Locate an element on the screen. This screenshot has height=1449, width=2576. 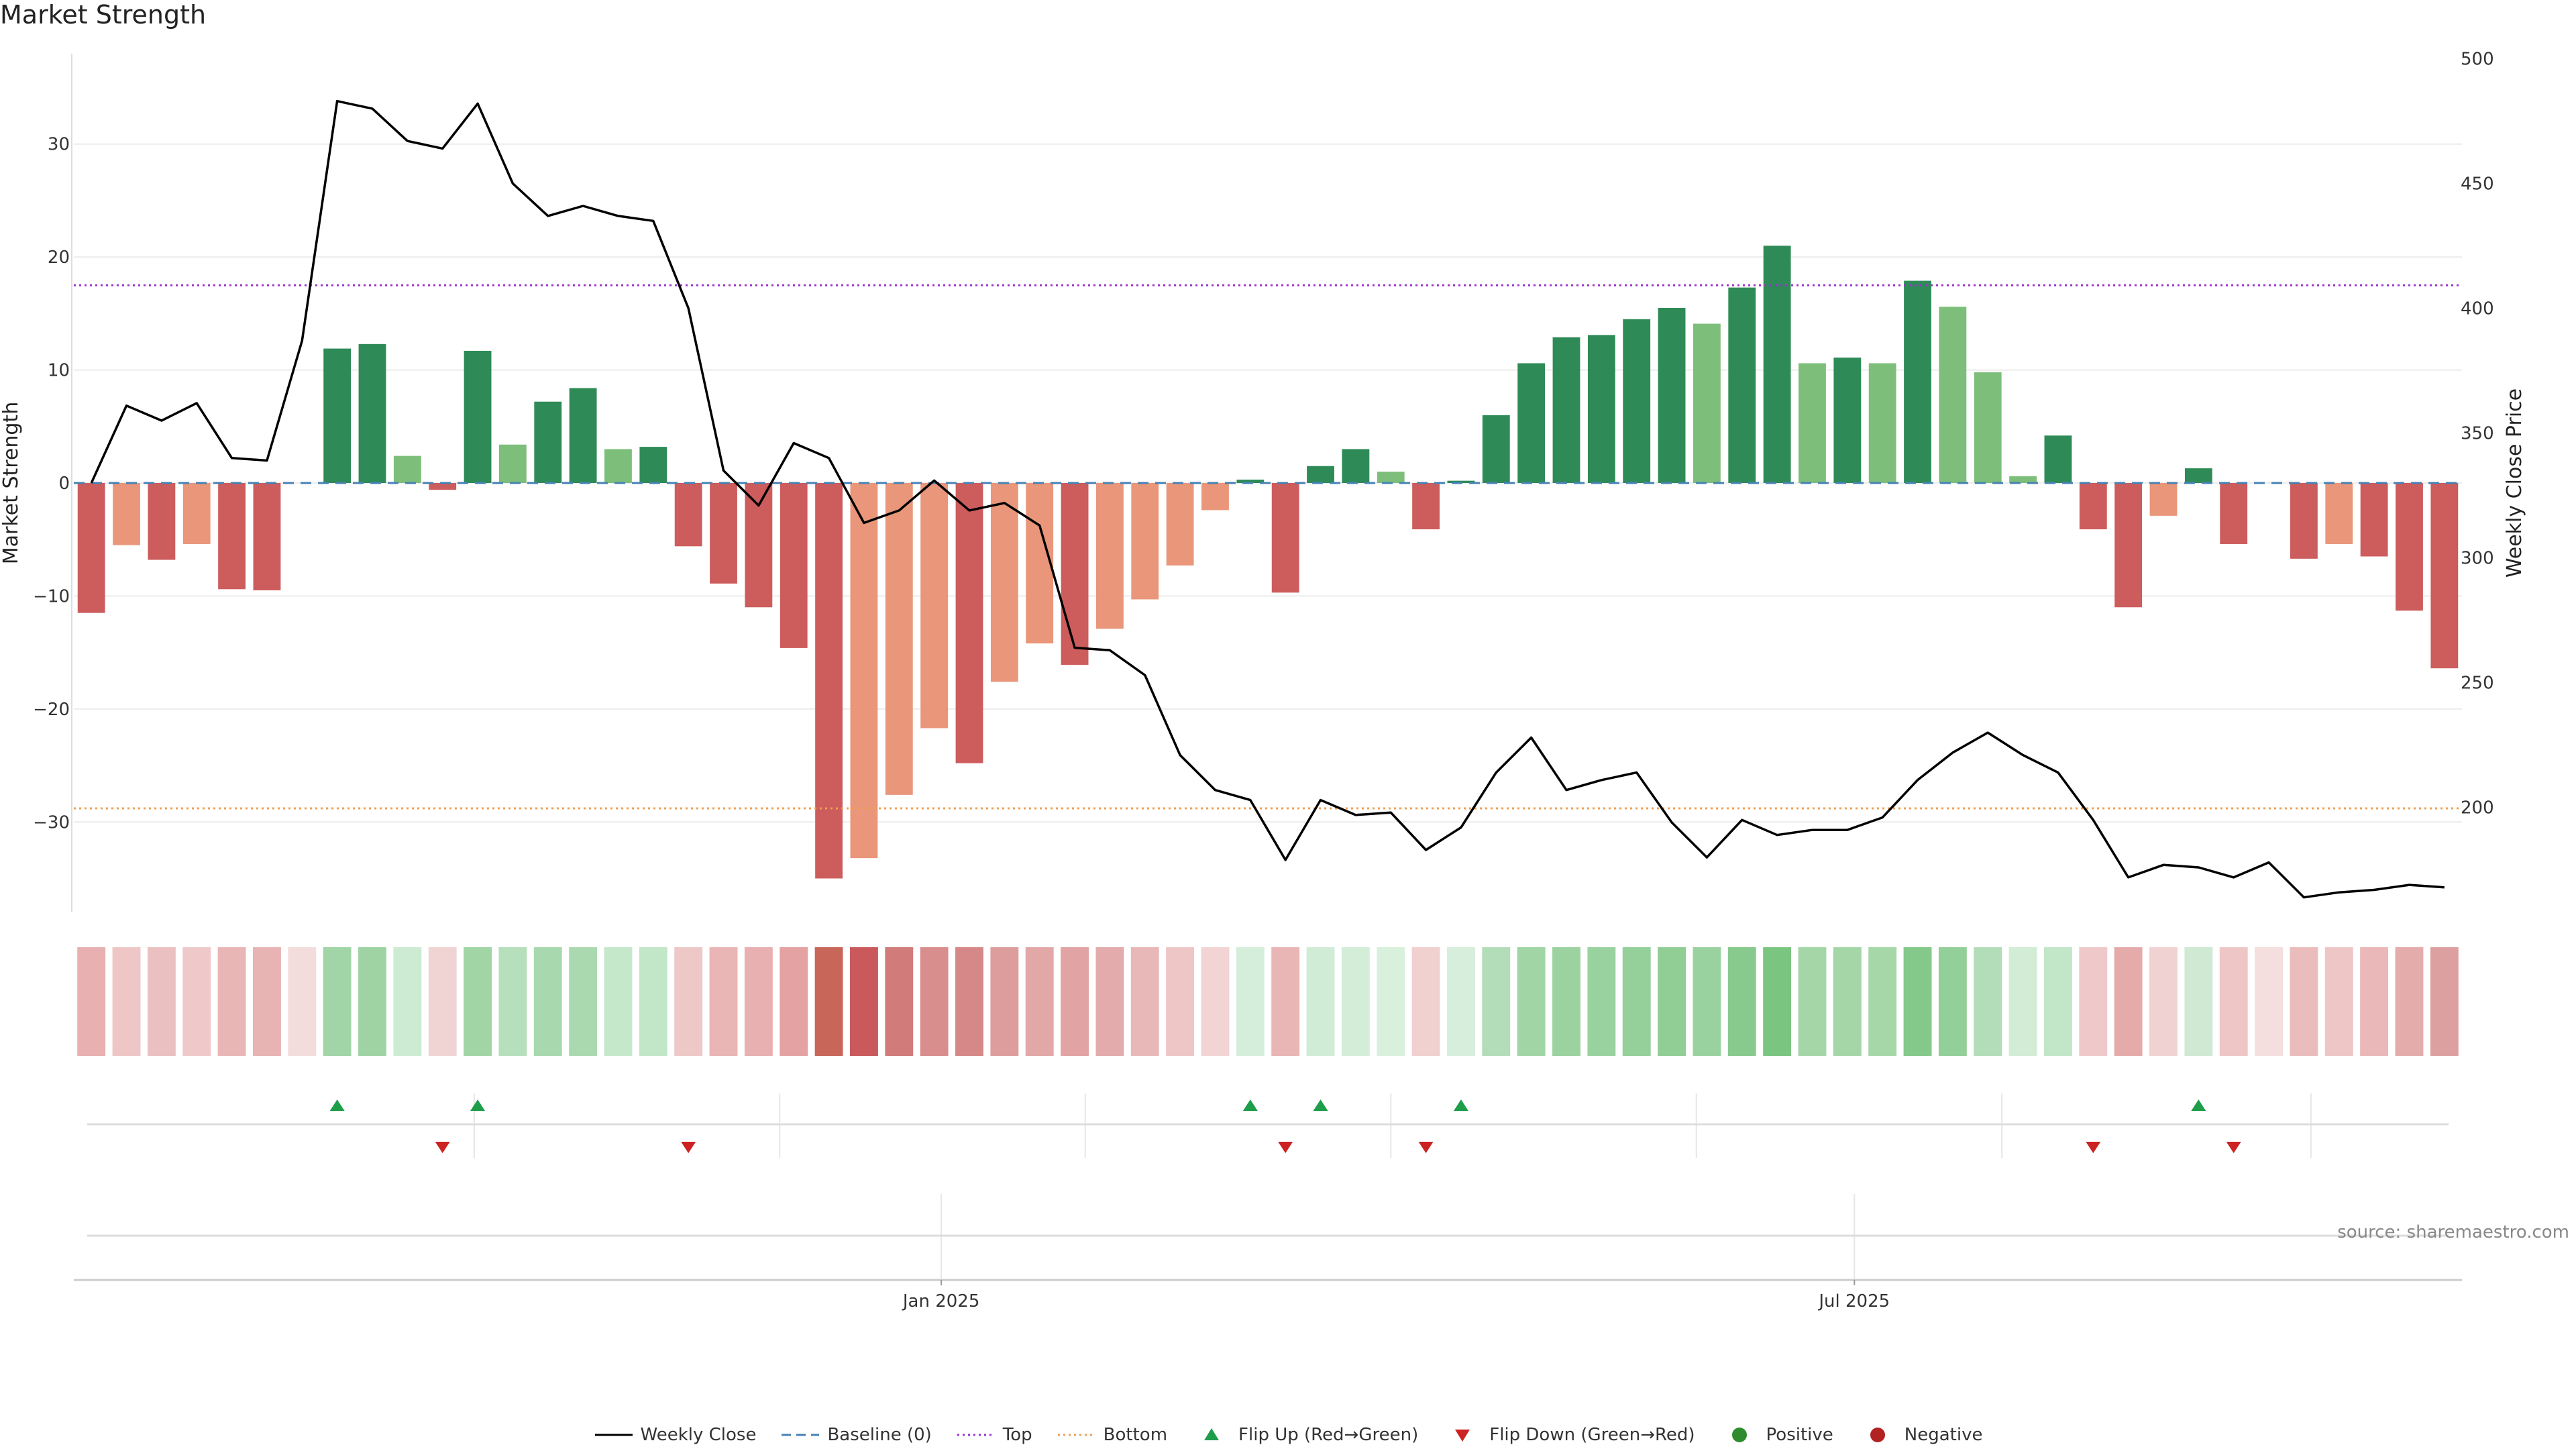
solid-line-icon is located at coordinates (614, 1435).